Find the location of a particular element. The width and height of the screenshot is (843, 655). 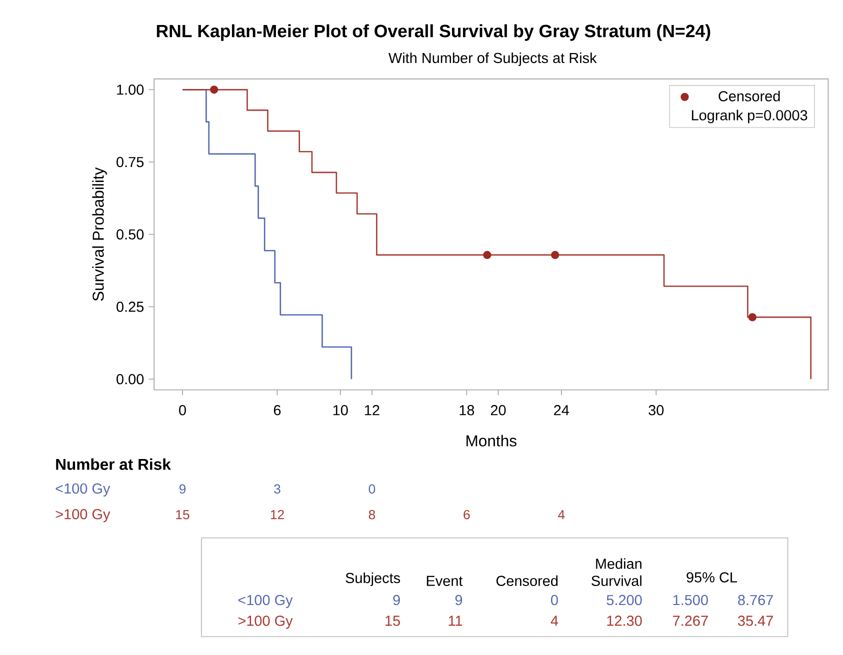

text: 8.767 is located at coordinates (755, 599).